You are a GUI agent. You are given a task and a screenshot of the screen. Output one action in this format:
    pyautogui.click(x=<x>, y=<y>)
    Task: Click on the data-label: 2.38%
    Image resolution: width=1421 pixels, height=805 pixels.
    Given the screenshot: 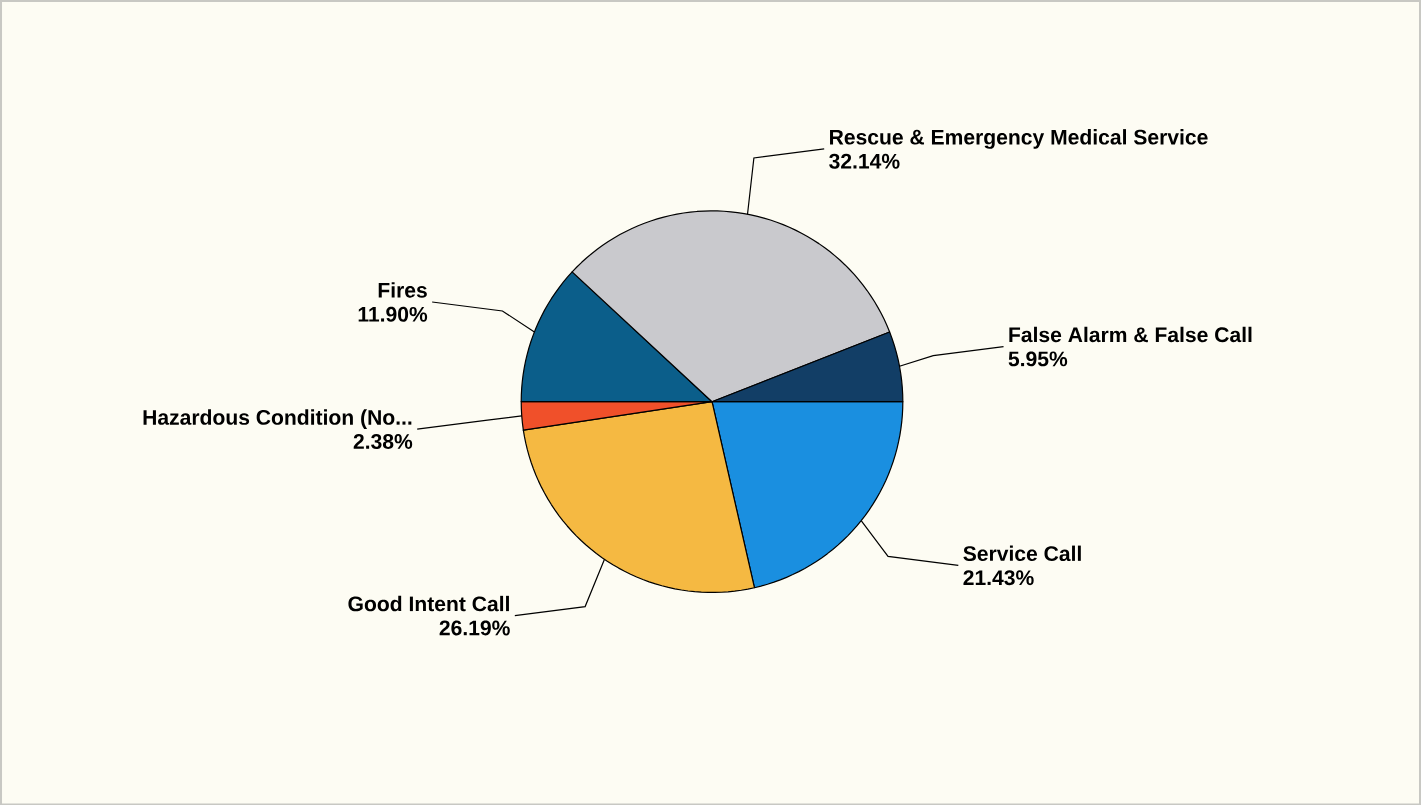 What is the action you would take?
    pyautogui.click(x=383, y=441)
    